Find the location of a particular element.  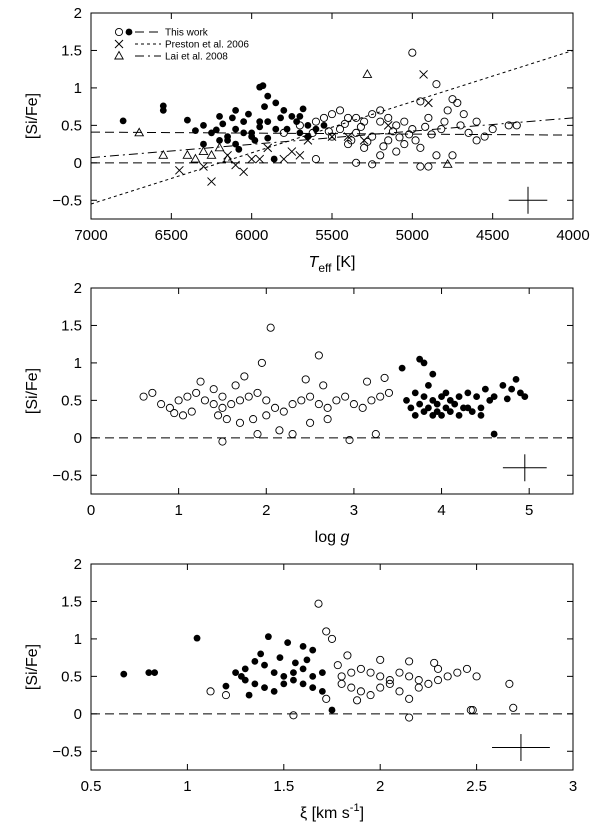

y-tick-label: 1 is located at coordinates (78, 88).